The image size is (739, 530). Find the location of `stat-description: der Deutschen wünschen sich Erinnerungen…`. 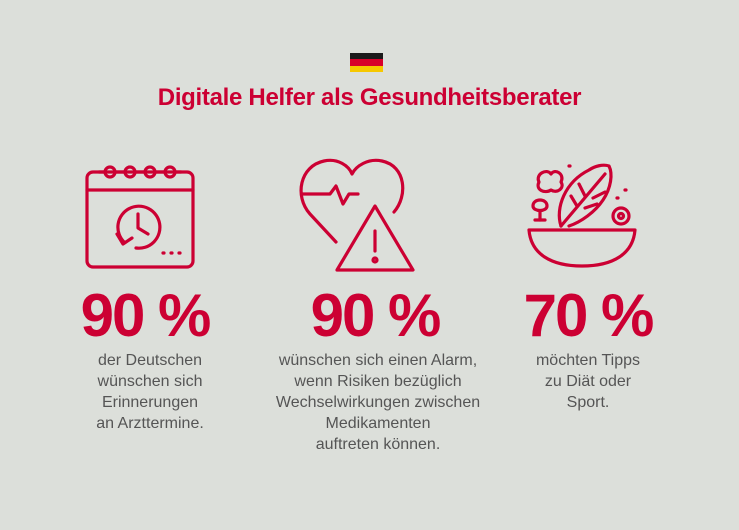

stat-description: der Deutschen wünschen sich Erinnerungen… is located at coordinates (150, 392).